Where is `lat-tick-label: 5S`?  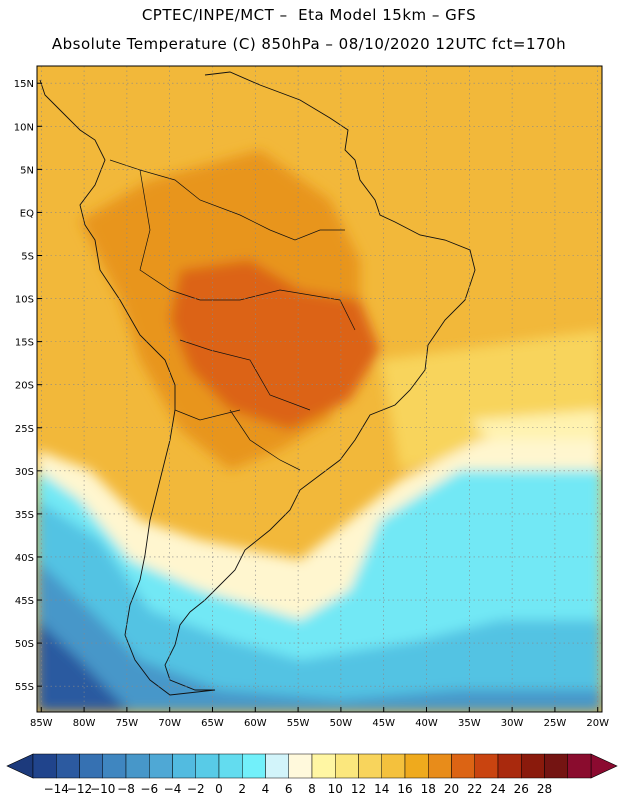
lat-tick-label: 5S is located at coordinates (27, 256).